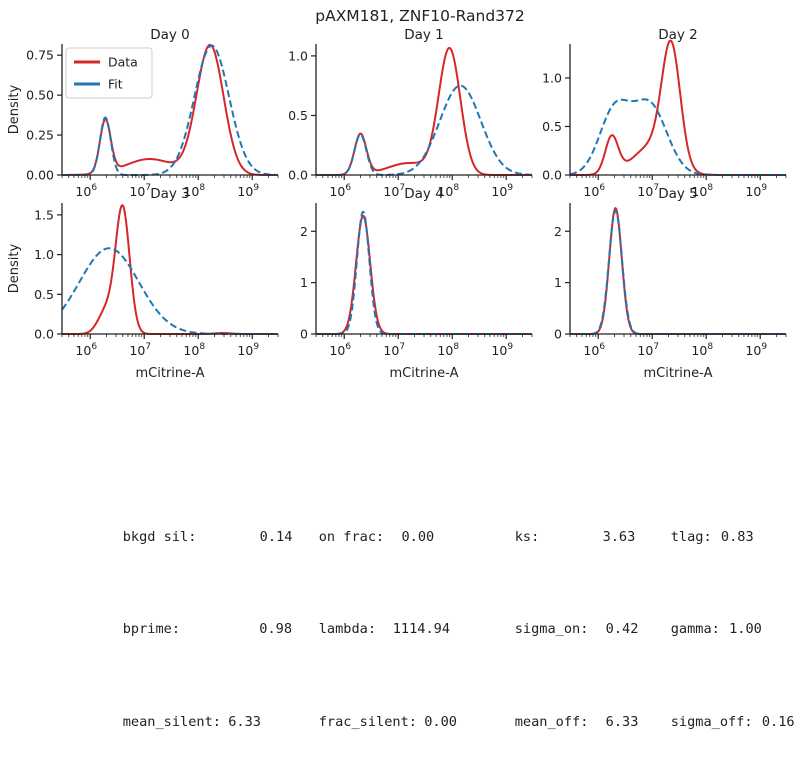 This screenshot has width=800, height=768. I want to click on legend-label-fit: Fit, so click(115, 84).